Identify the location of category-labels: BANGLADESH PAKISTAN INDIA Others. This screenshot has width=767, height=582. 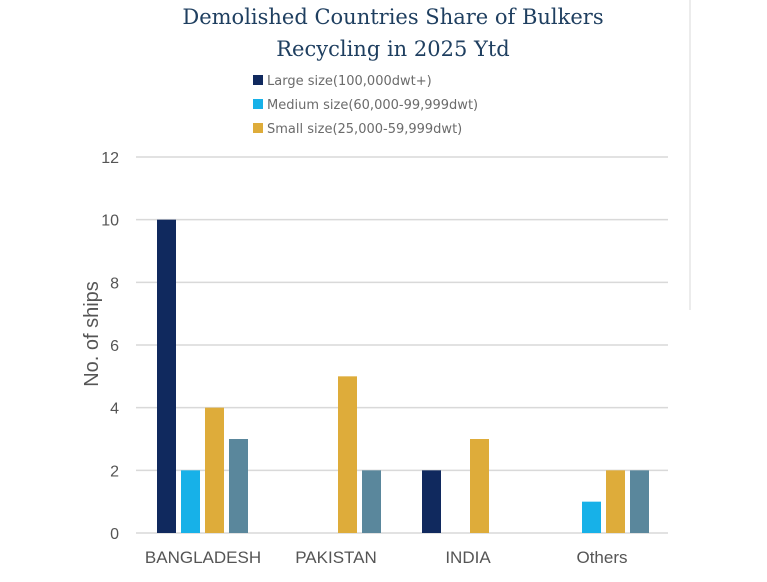
(386, 557).